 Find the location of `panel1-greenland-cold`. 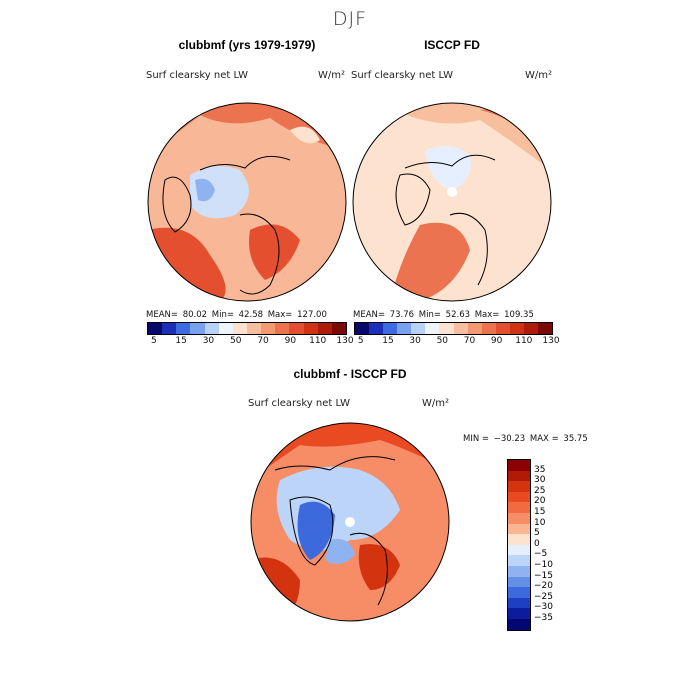

panel1-greenland-cold is located at coordinates (205, 190).